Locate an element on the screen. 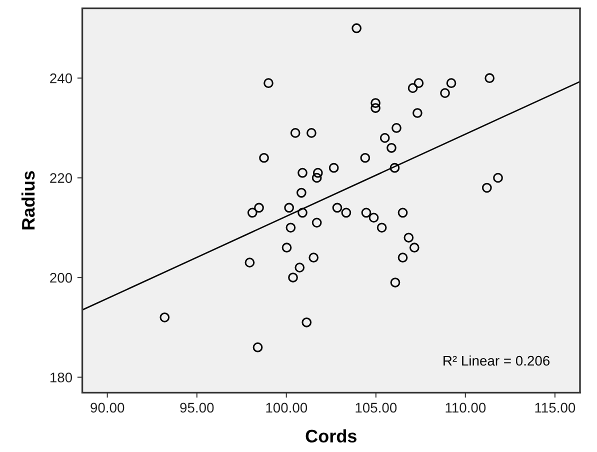 This screenshot has height=452, width=597. x-tick-label: 100.00 is located at coordinates (287, 407).